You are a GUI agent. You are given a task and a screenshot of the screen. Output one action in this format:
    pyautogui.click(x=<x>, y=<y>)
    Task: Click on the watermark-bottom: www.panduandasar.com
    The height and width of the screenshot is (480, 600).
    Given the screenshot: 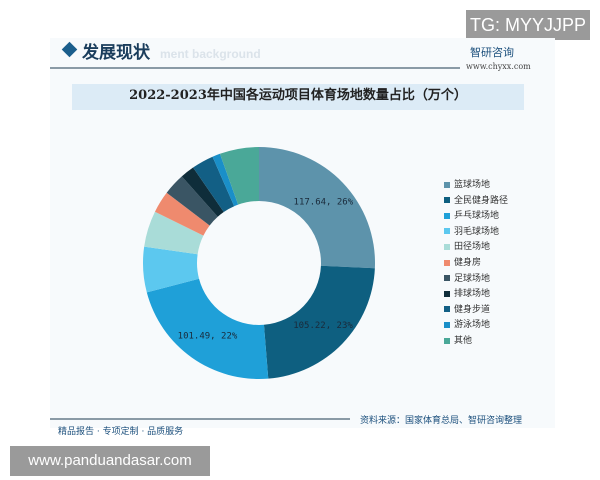 What is the action you would take?
    pyautogui.click(x=110, y=461)
    